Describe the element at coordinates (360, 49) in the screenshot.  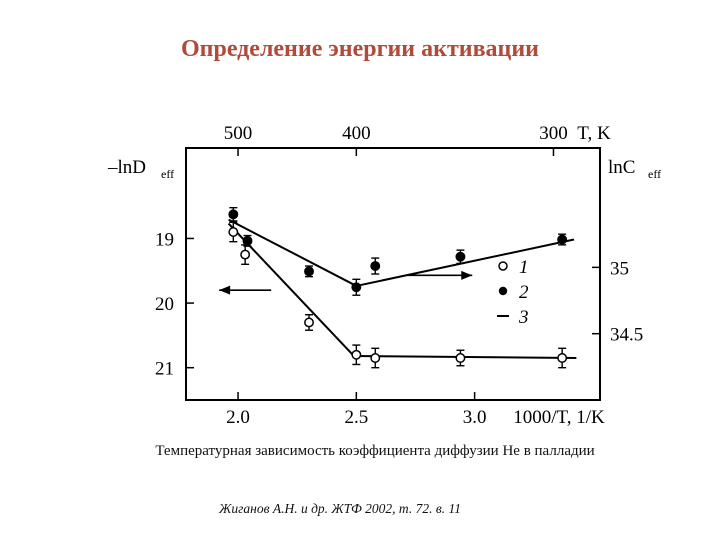
I see `slide-title: Определение энергии активации` at that location.